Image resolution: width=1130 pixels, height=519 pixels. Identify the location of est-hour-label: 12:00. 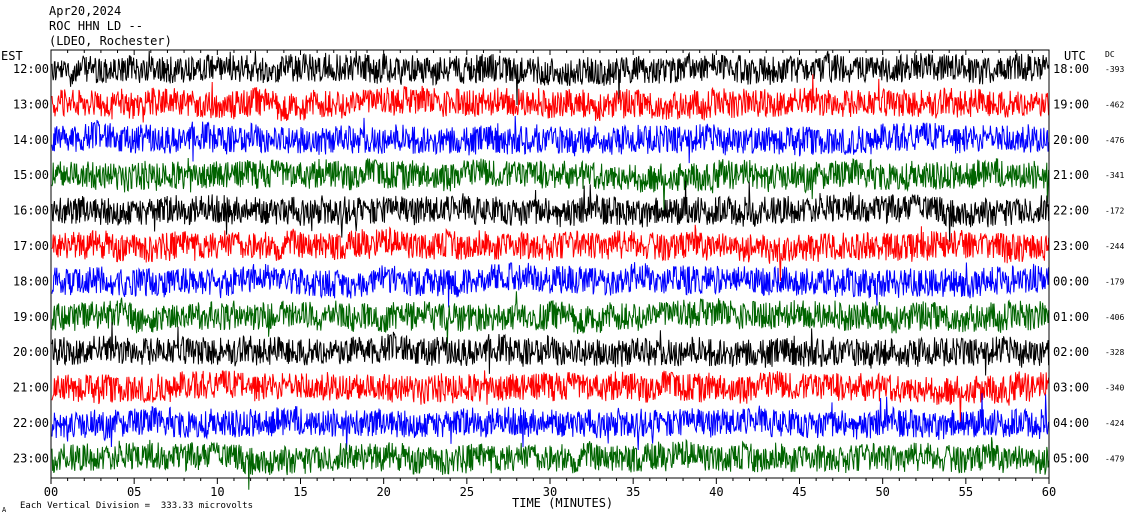
(31, 69).